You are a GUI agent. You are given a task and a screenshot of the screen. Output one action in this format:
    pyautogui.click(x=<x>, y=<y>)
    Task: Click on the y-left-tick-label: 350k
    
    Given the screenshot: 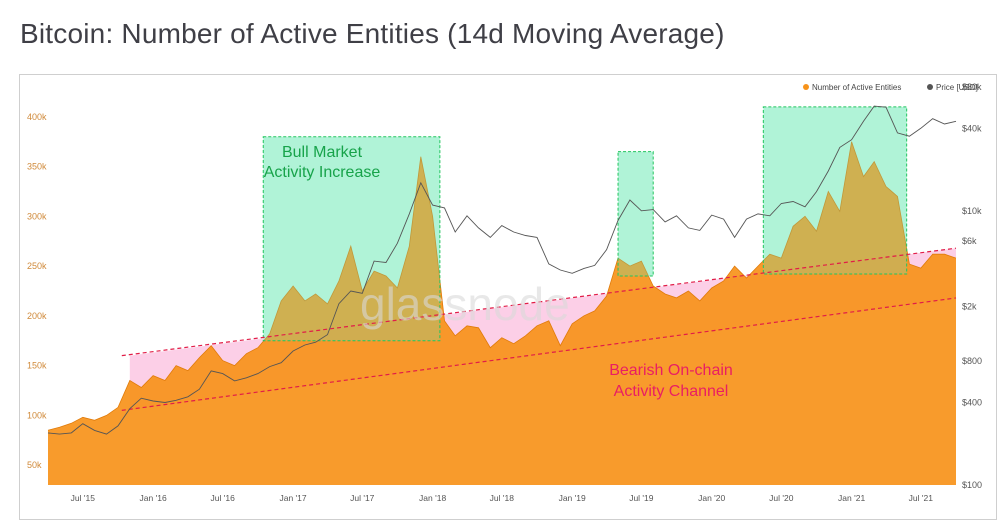 What is the action you would take?
    pyautogui.click(x=37, y=167)
    